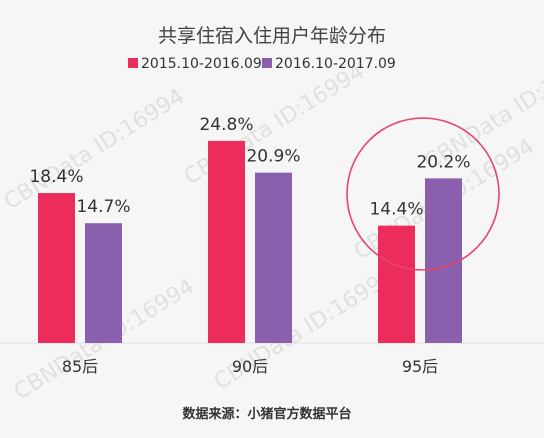  Describe the element at coordinates (335, 64) in the screenshot. I see `legend-label: 2016.10-2017.09` at that location.